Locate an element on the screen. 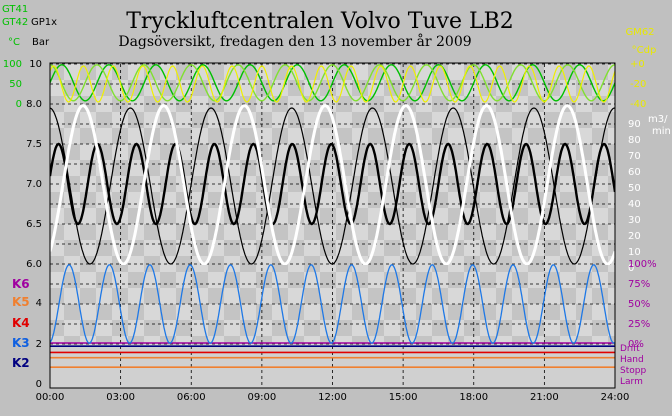 Image resolution: width=672 pixels, height=416 pixels. series-gm62 is located at coordinates (332, 84).